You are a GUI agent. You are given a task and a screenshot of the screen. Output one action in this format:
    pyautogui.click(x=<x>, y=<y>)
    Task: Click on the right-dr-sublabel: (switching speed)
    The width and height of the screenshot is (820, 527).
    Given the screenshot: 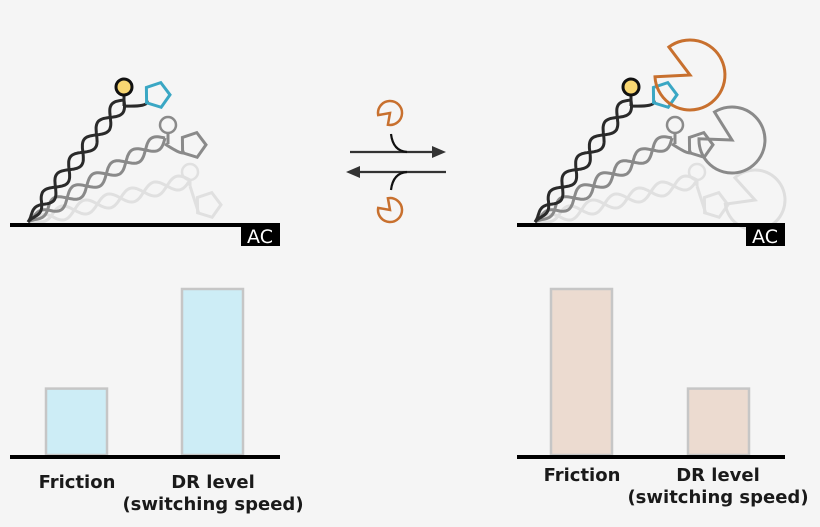 What is the action you would take?
    pyautogui.click(x=717, y=497)
    